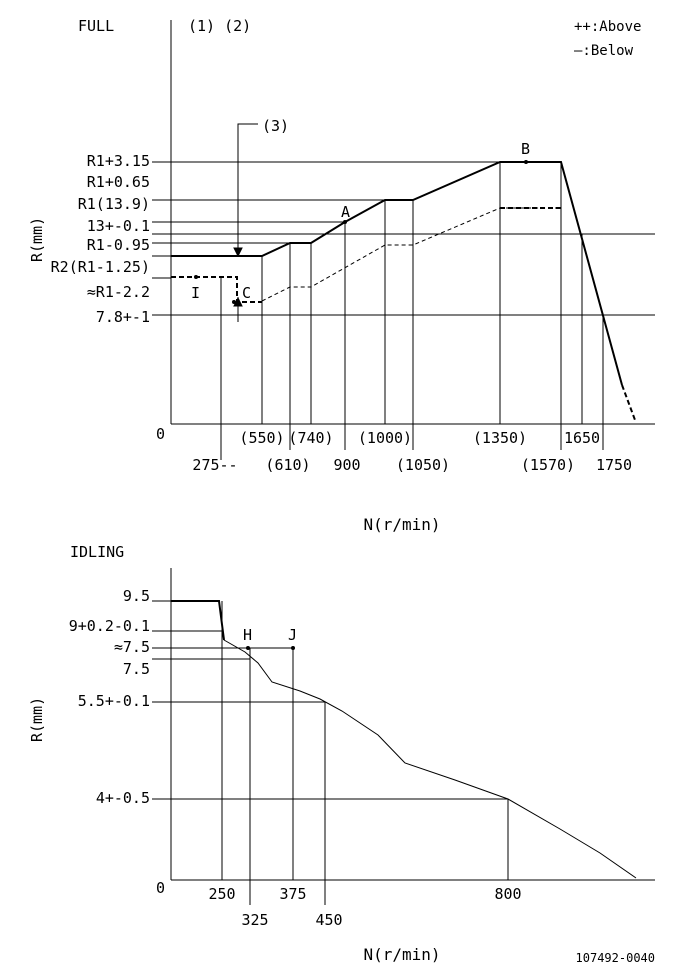 The height and width of the screenshot is (979, 681). Describe the element at coordinates (293, 648) in the screenshot. I see `point-j-marker` at that location.